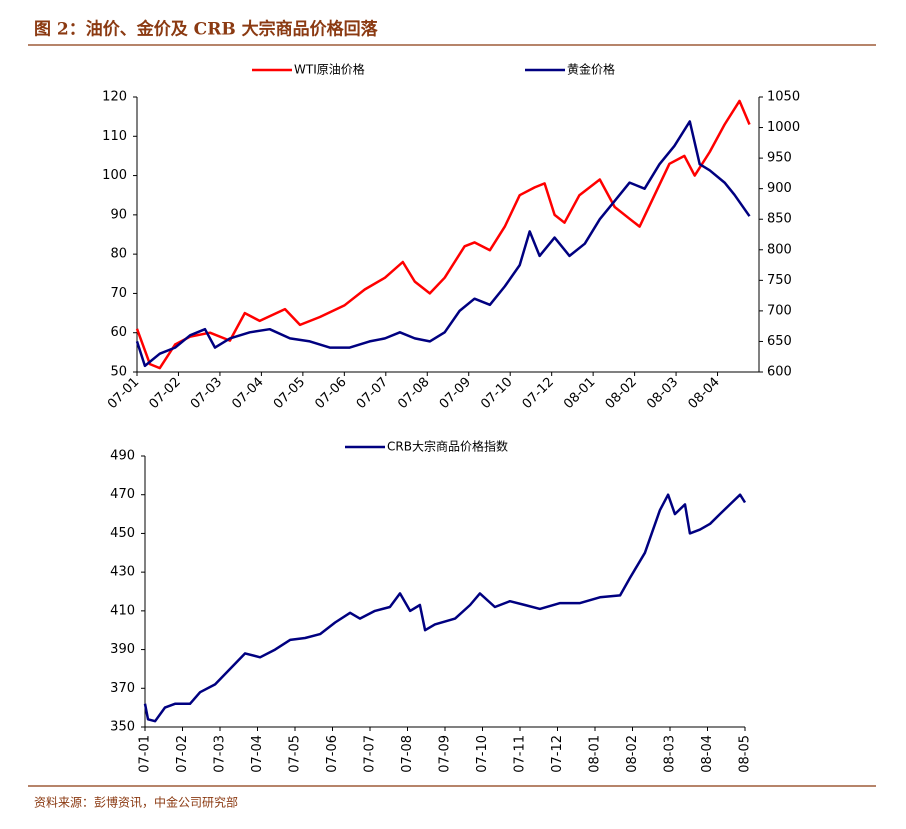 The image size is (906, 829). Describe the element at coordinates (779, 249) in the screenshot. I see `y2-tick-label: 800` at that location.